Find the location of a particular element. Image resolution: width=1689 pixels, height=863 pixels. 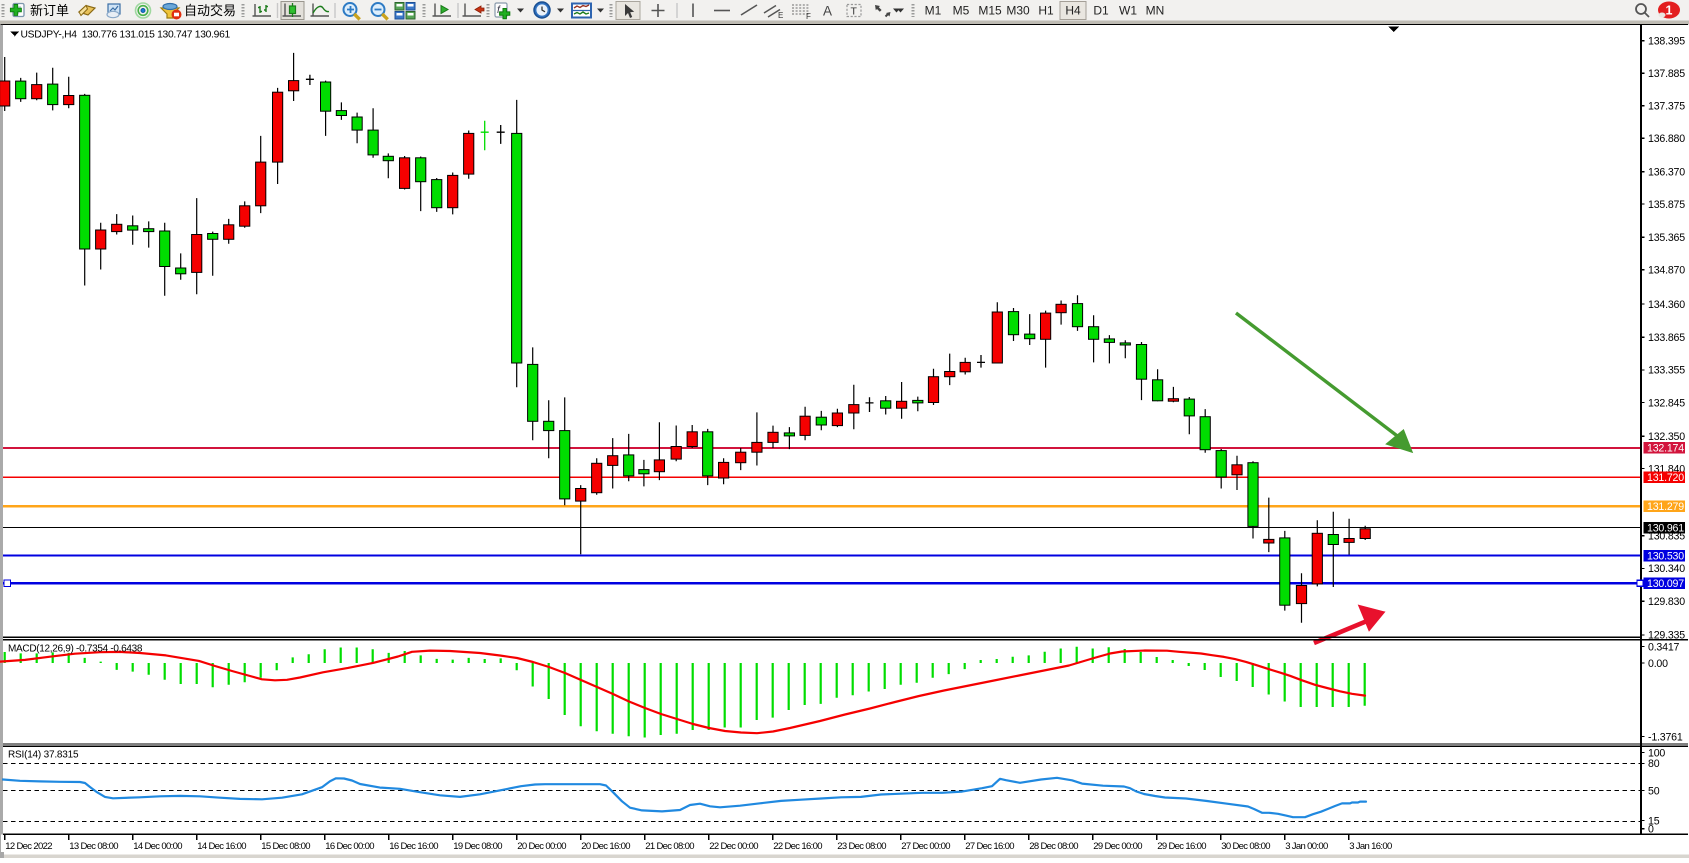

svg-text: 14 Dec 00:00 is located at coordinates (157, 846).